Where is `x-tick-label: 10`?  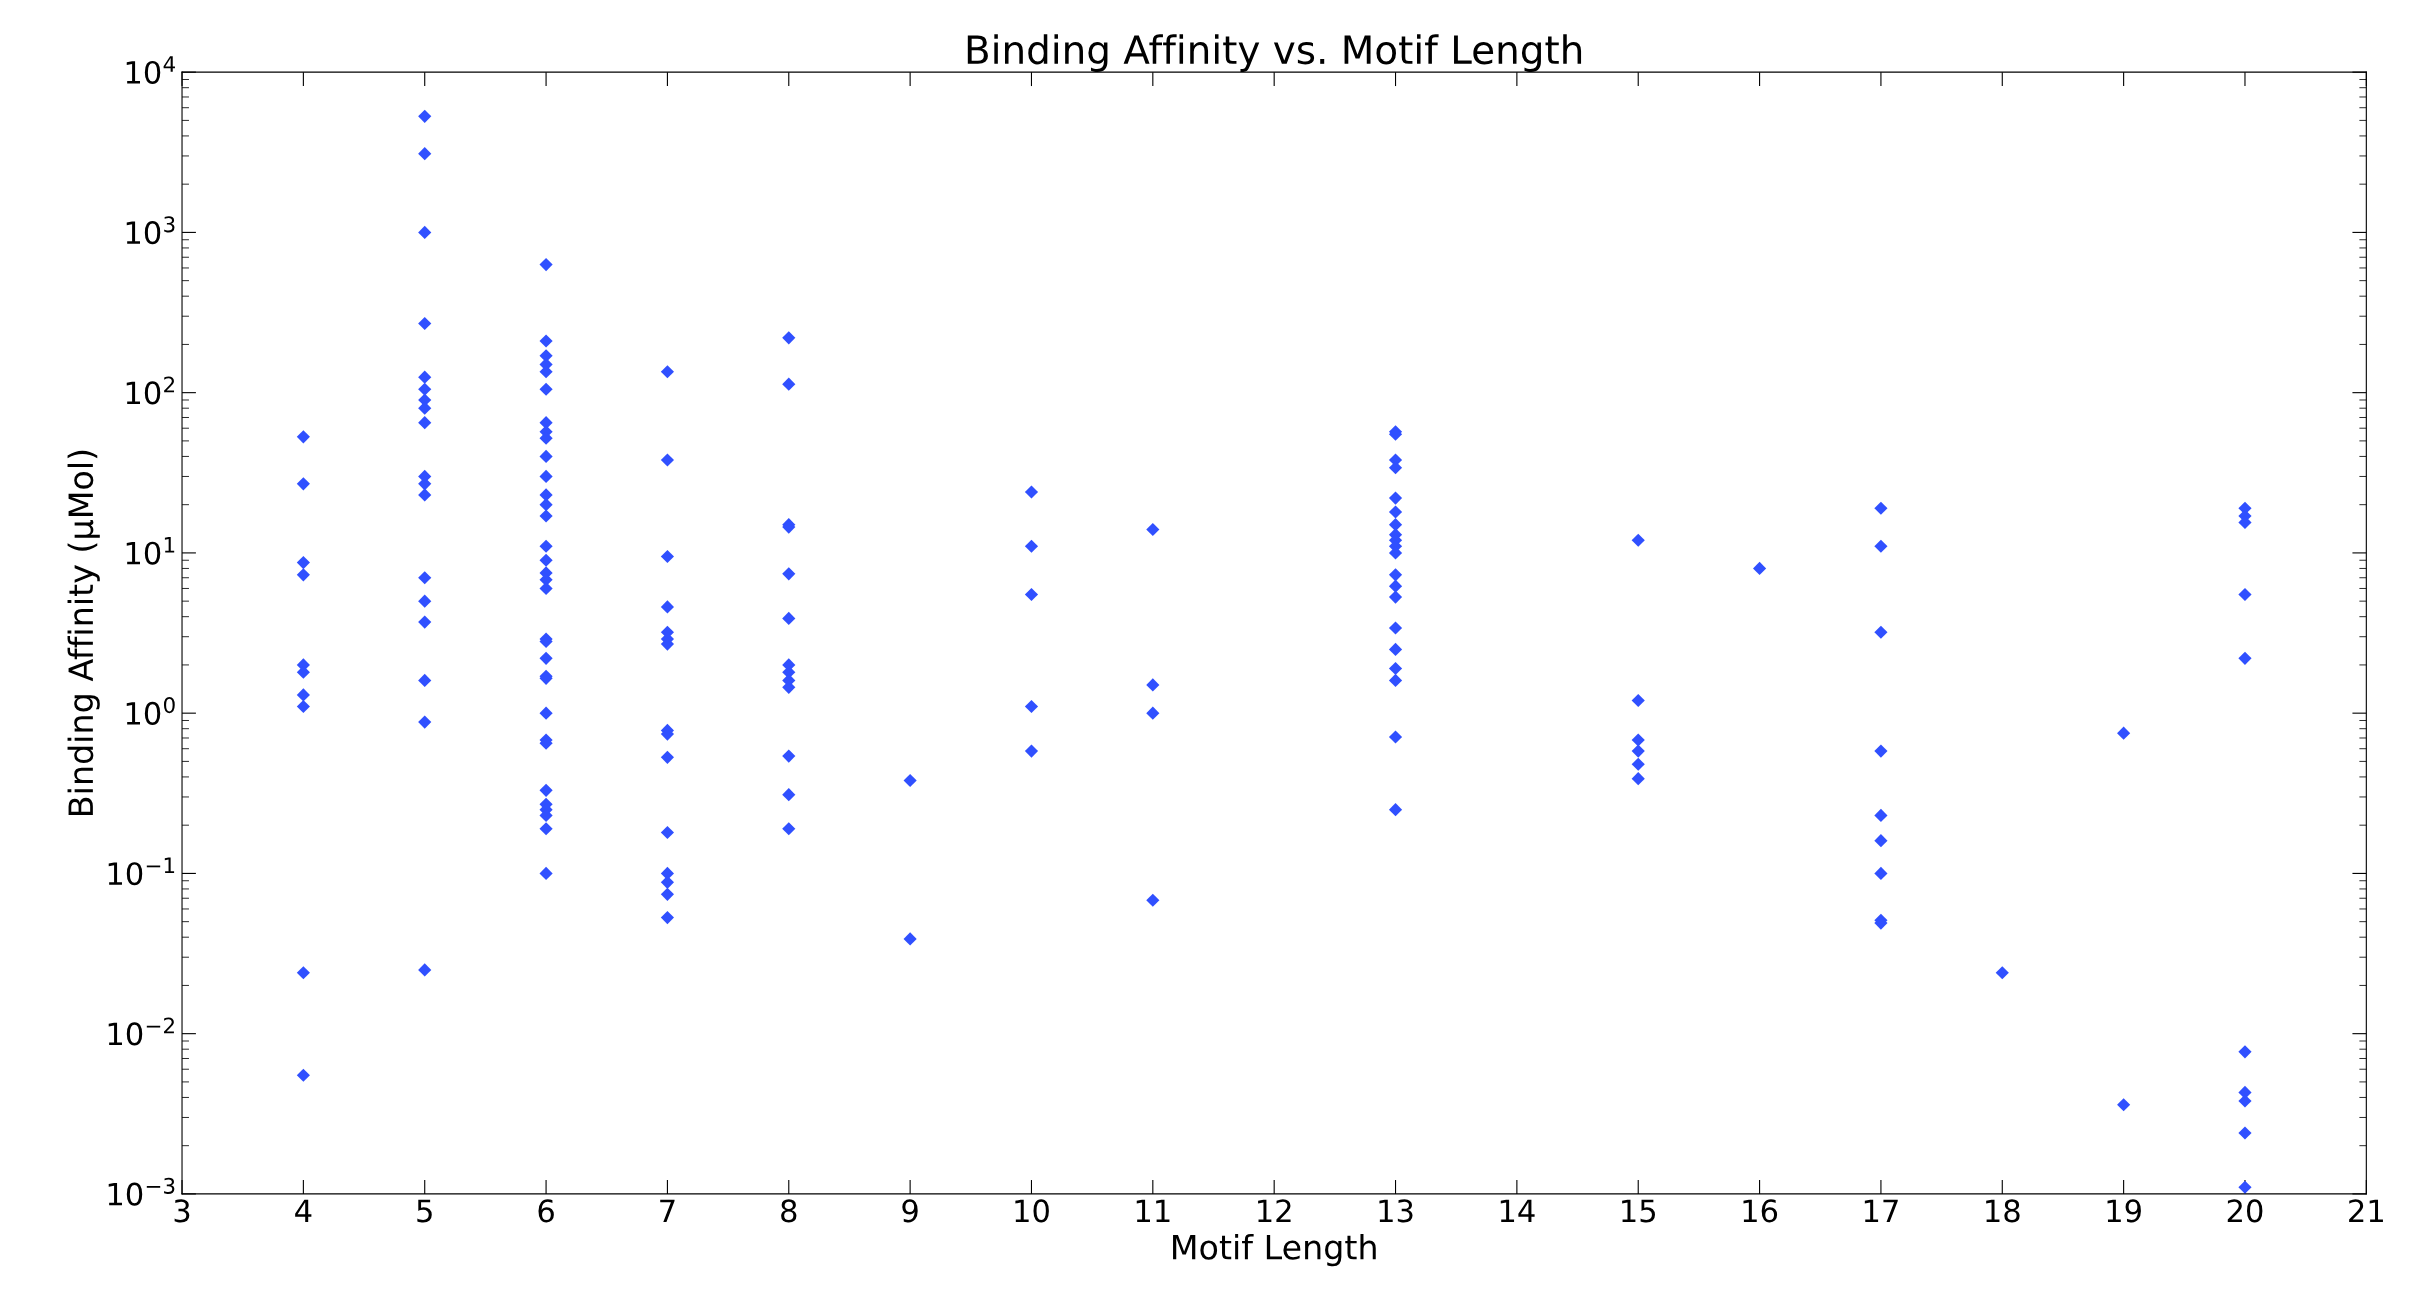
x-tick-label: 10 is located at coordinates (1032, 1211).